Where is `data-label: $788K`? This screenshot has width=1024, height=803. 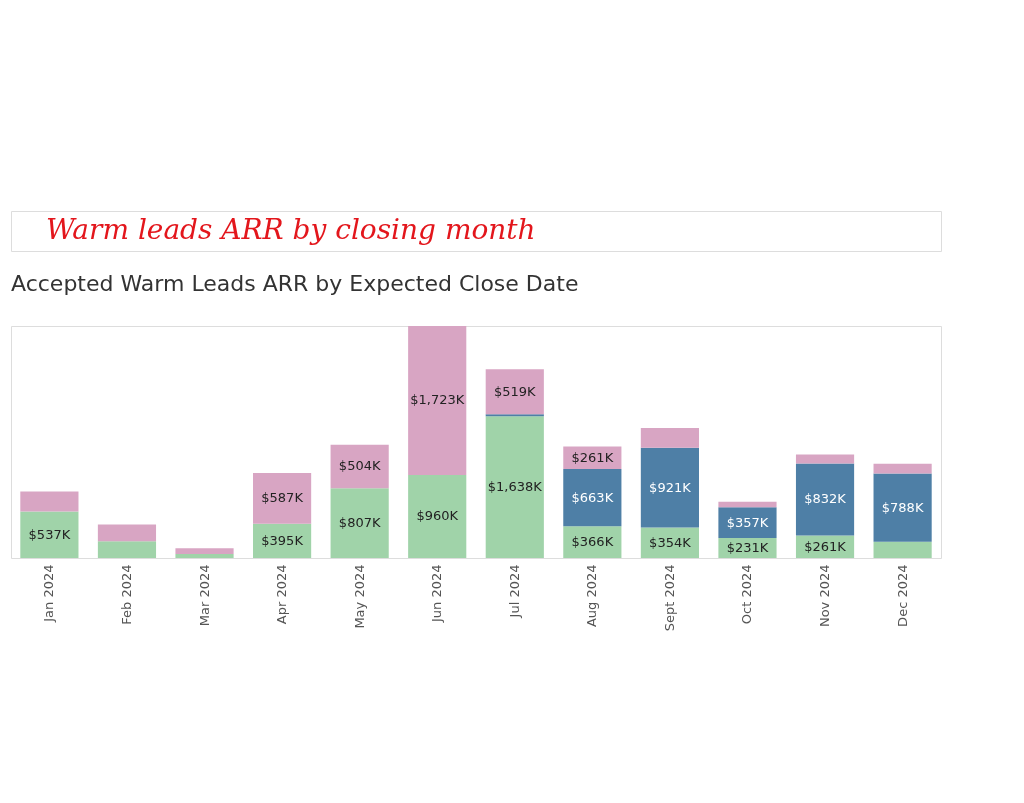
data-label: $788K is located at coordinates (902, 507).